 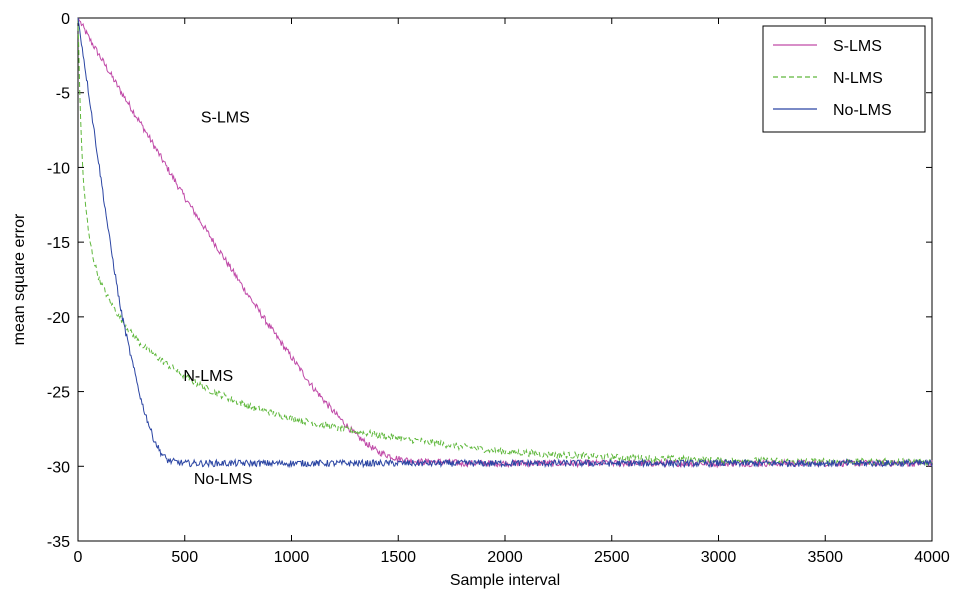 What do you see at coordinates (505, 580) in the screenshot?
I see `x-axis-title: Sample interval` at bounding box center [505, 580].